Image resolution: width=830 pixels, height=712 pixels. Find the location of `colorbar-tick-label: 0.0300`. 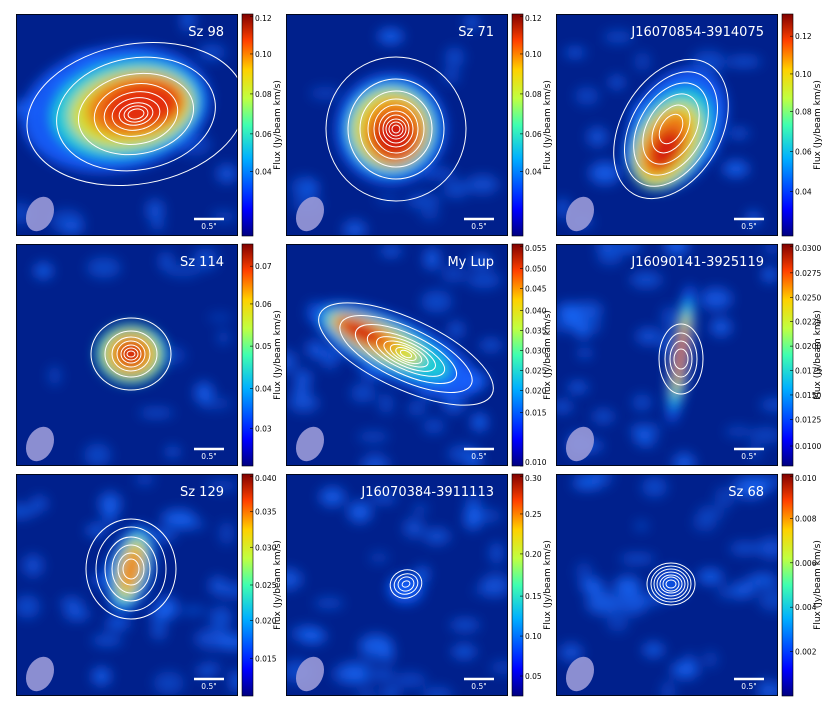

colorbar-tick-label: 0.0300 is located at coordinates (808, 248).